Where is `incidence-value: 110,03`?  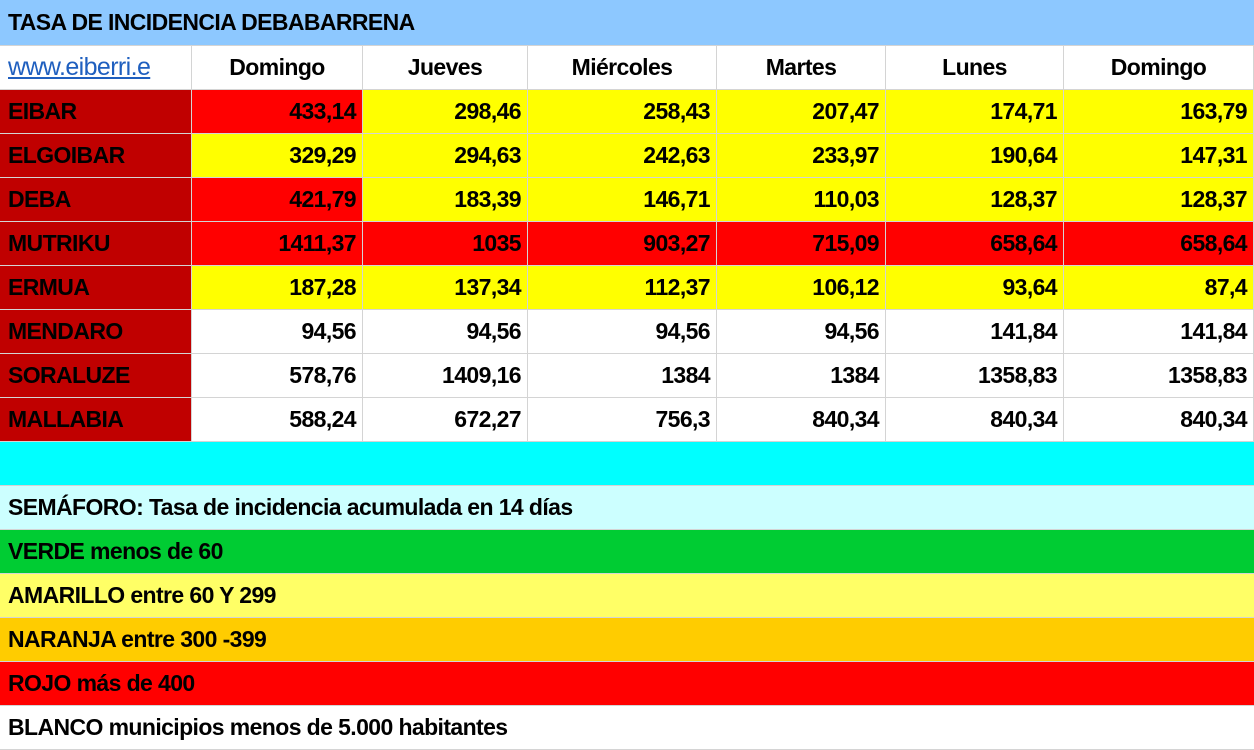 incidence-value: 110,03 is located at coordinates (801, 200).